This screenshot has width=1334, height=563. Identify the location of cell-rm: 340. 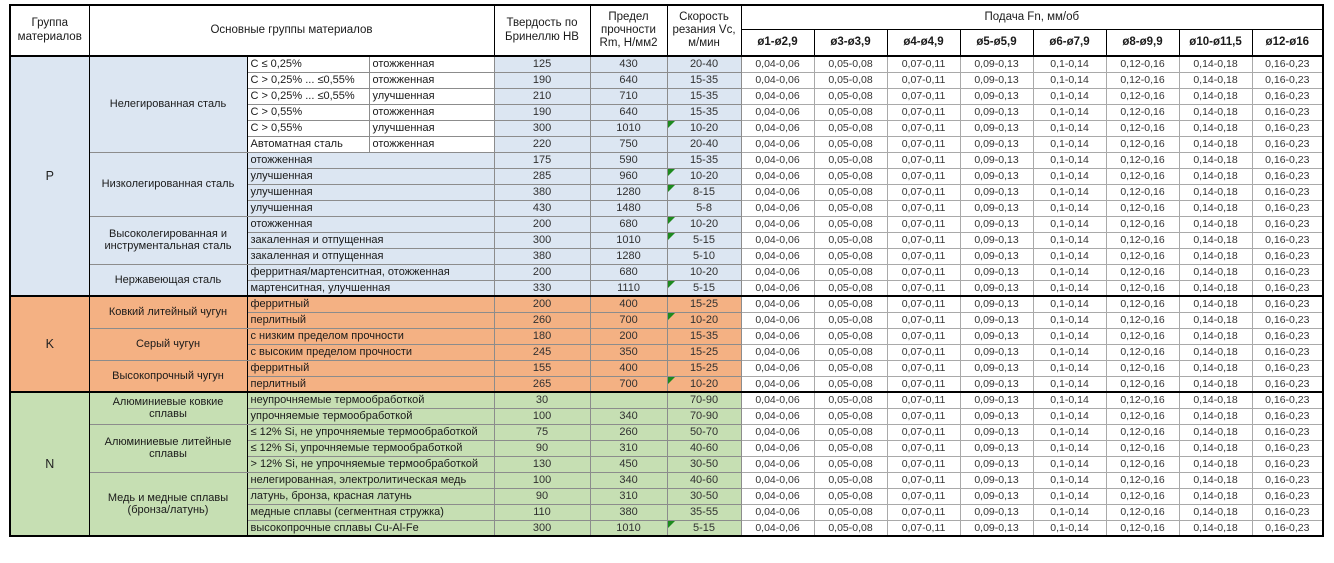
(628, 416).